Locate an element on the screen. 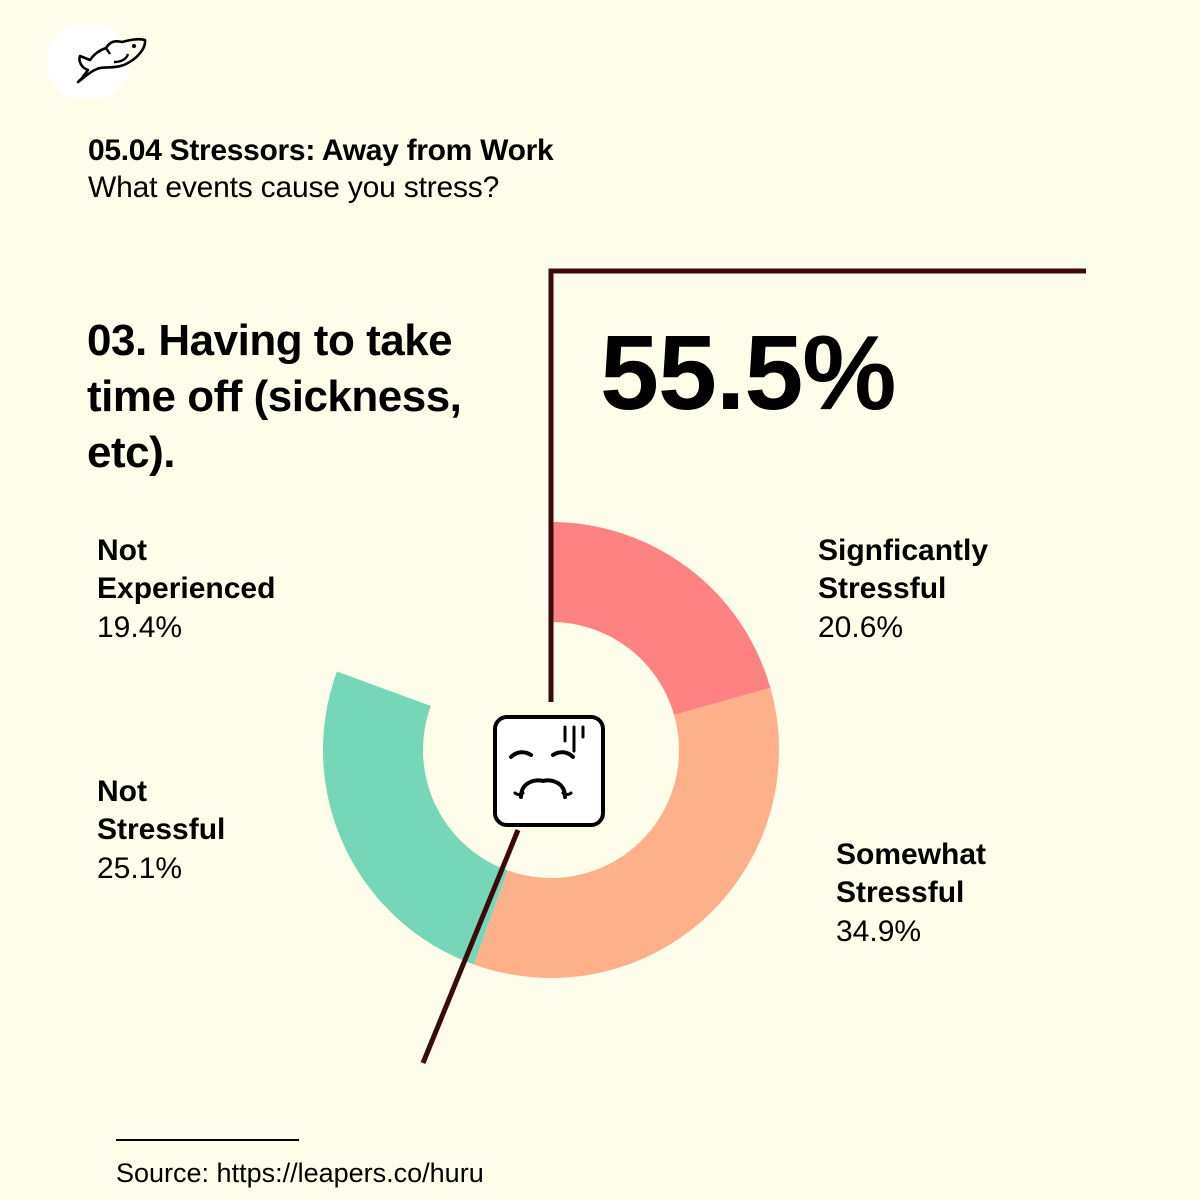 This screenshot has width=1200, height=1200. highlight-divider-line-lower is located at coordinates (470, 946).